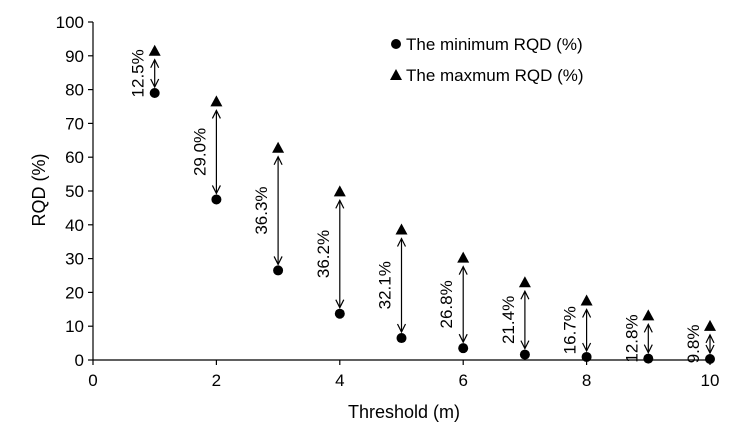 The height and width of the screenshot is (431, 741). I want to click on x-tick-label: 6, so click(462, 380).